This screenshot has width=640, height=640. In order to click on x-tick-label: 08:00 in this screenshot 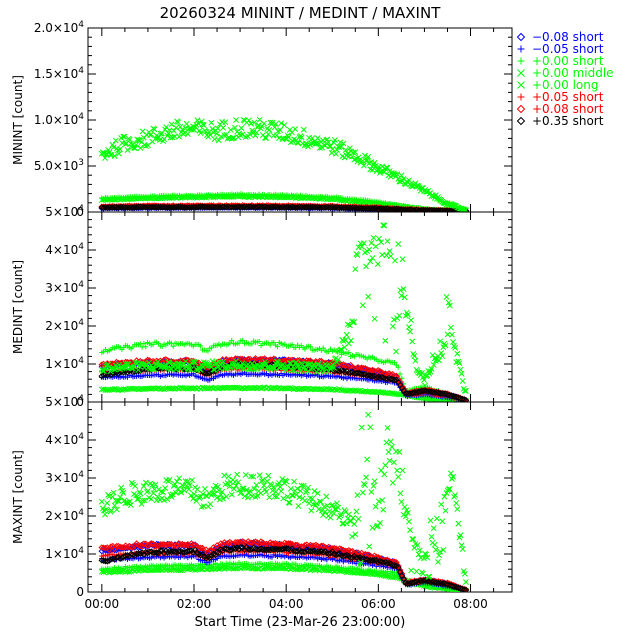, I will do `click(470, 604)`.